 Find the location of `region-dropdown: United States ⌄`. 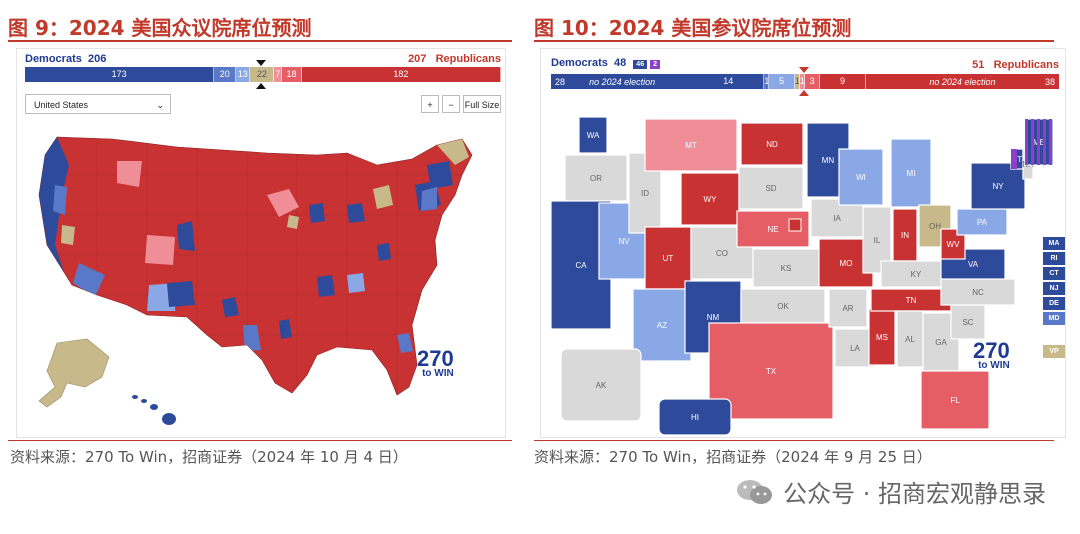

region-dropdown: United States ⌄ is located at coordinates (98, 104).